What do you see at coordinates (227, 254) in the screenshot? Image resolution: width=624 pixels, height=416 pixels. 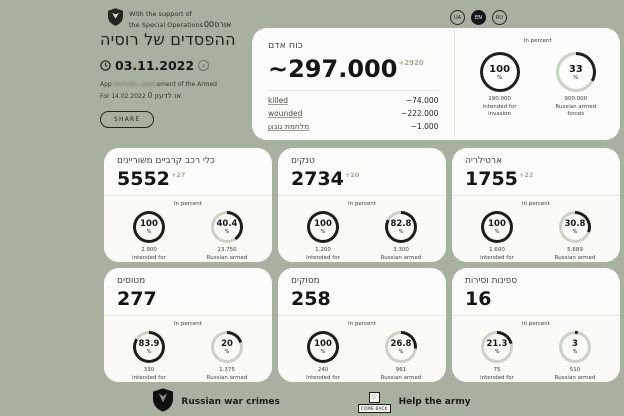 I see `ring-note: 13.750 Russian armed forces` at bounding box center [227, 254].